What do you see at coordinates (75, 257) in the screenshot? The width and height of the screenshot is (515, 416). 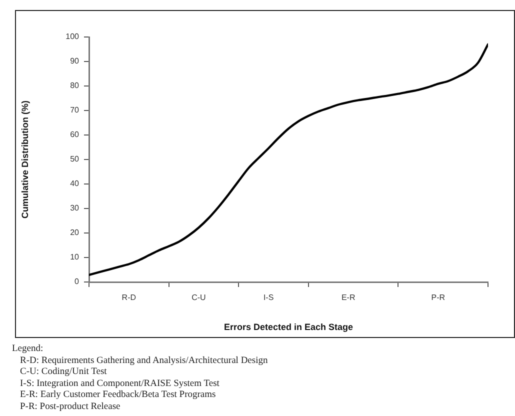 I see `y-tick-label: 10` at bounding box center [75, 257].